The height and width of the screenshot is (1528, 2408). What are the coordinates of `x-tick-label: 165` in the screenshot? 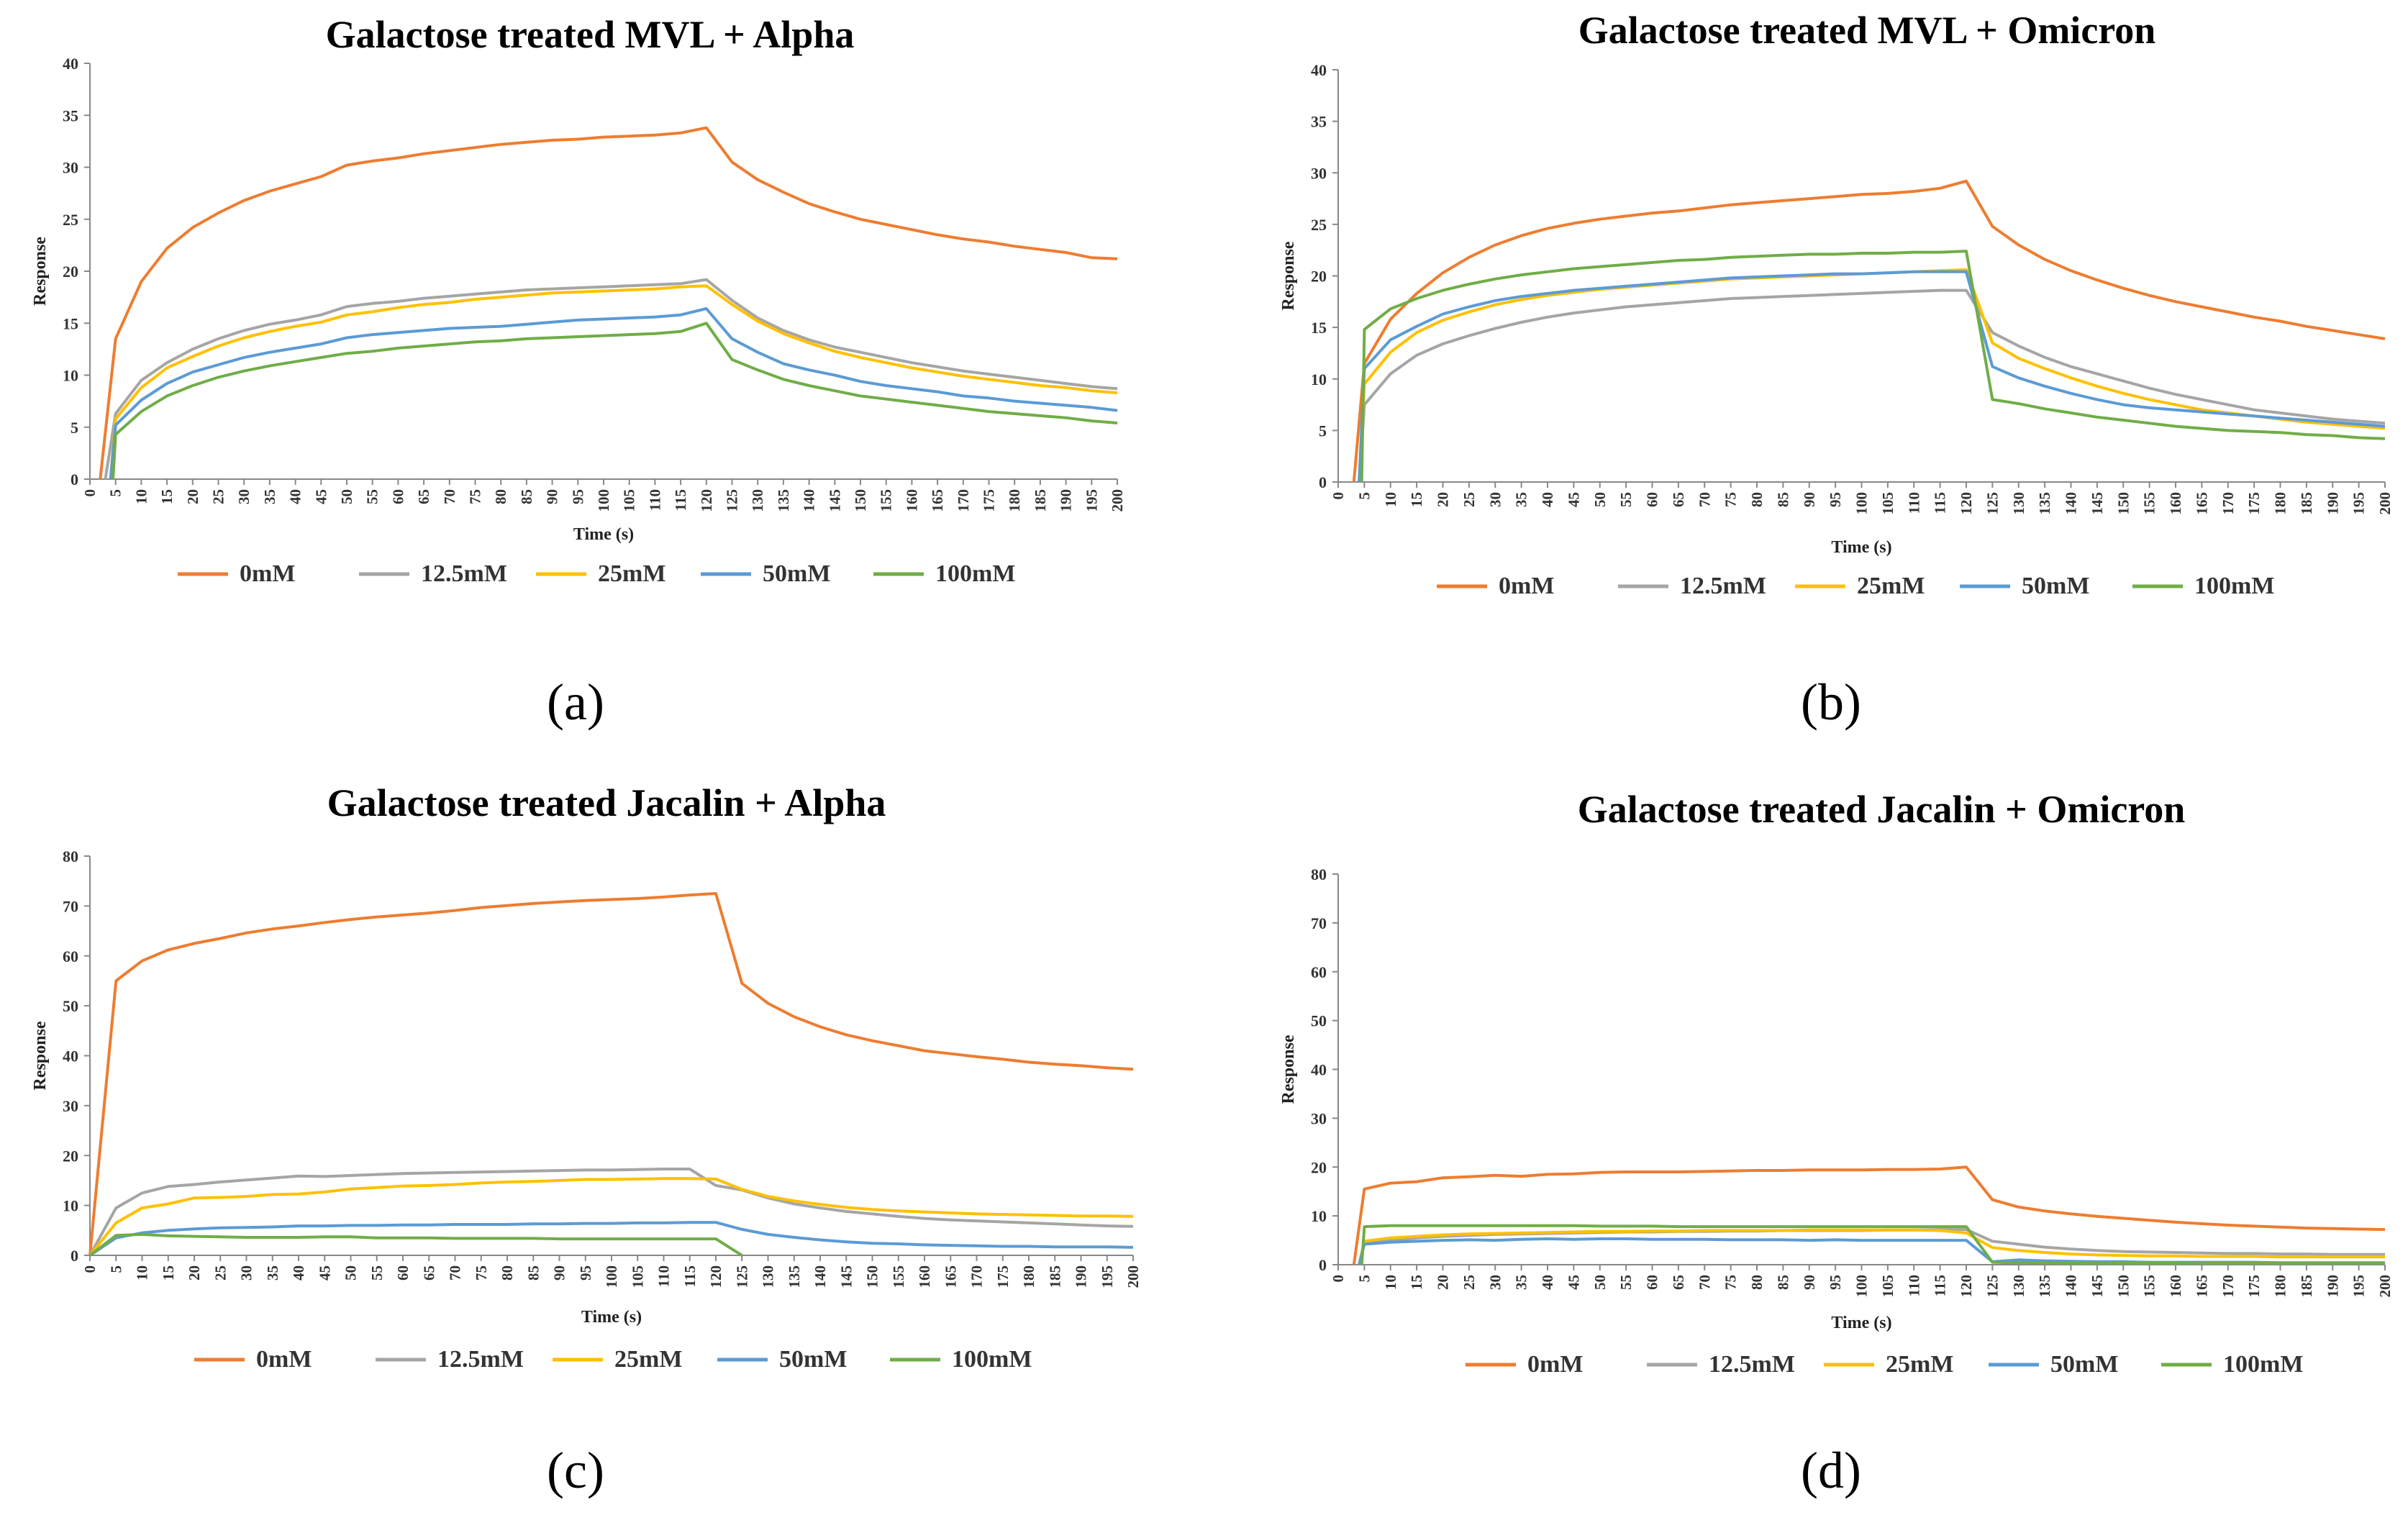 It's located at (950, 1276).